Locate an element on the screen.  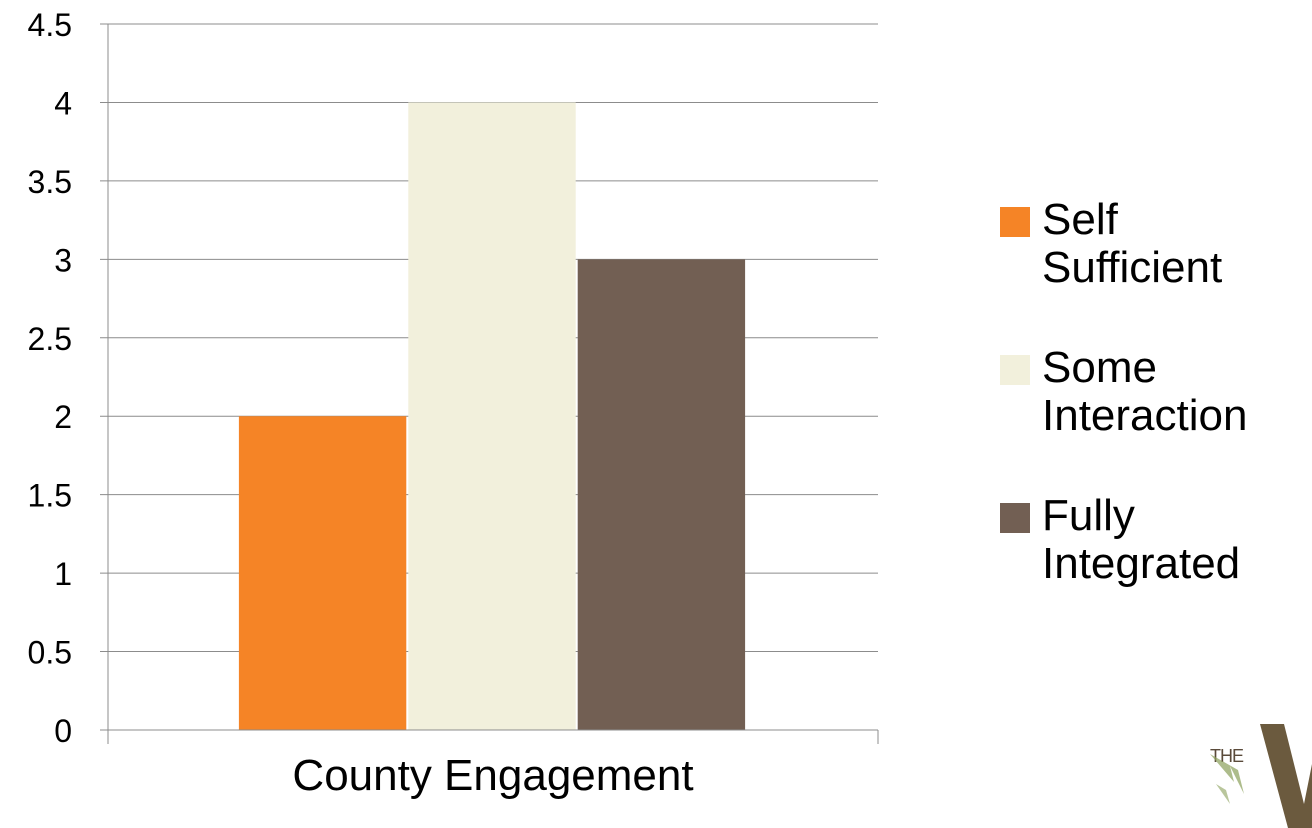
legend-label-fully-integrated: Fully Integrated is located at coordinates (1141, 540).